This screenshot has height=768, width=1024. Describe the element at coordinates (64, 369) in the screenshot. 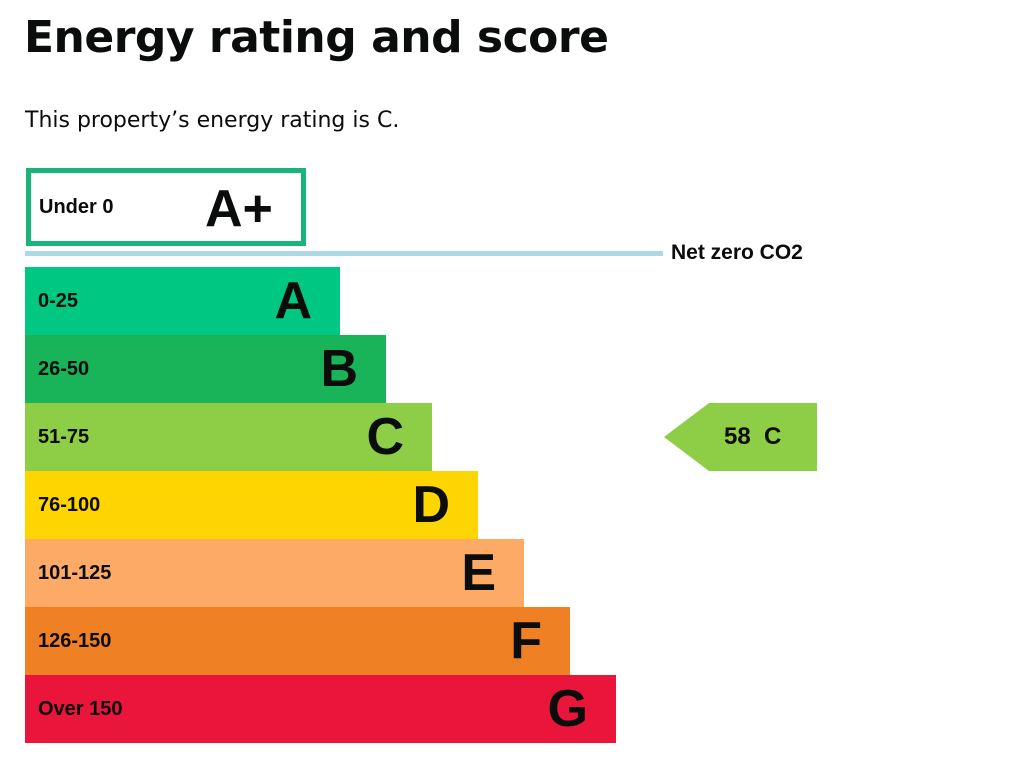

I see `band-b-range: 26-50` at that location.